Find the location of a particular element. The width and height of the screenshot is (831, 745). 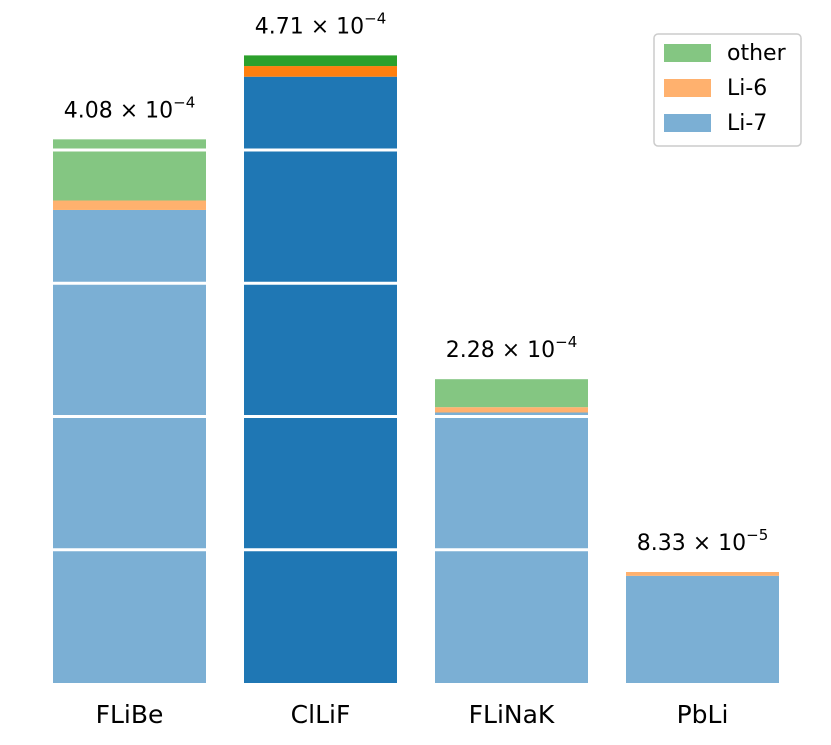

category-labels-group: FLiBe ClLiF FLiNaK PbLi is located at coordinates (412, 714).